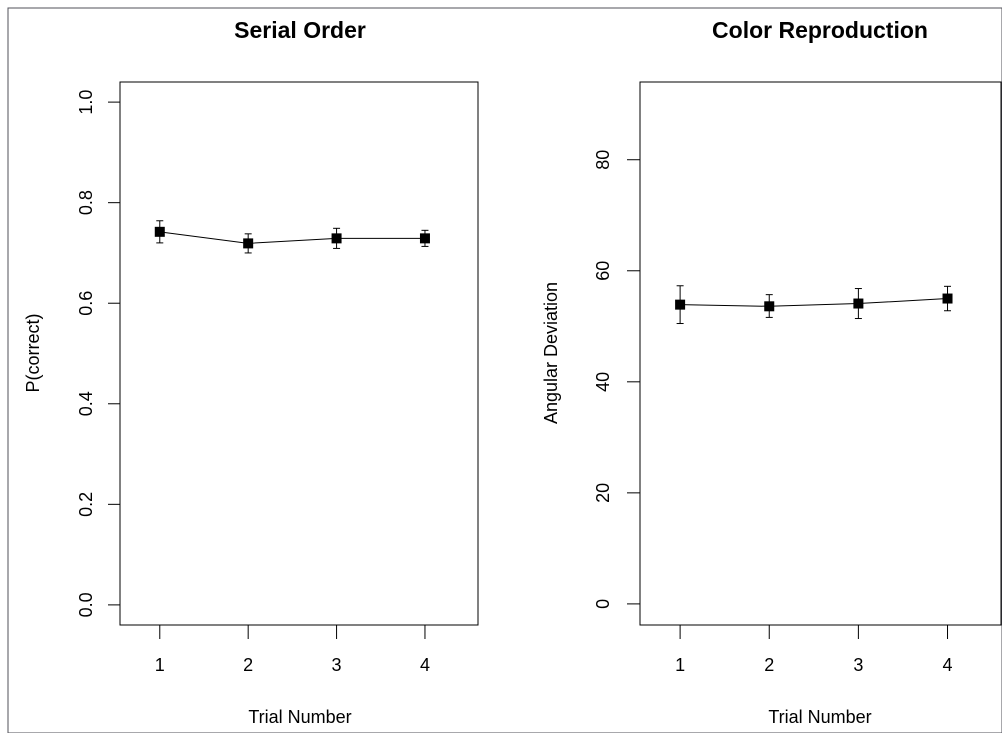 The height and width of the screenshot is (733, 1002). I want to click on chart-title: Serial Order, so click(300, 30).